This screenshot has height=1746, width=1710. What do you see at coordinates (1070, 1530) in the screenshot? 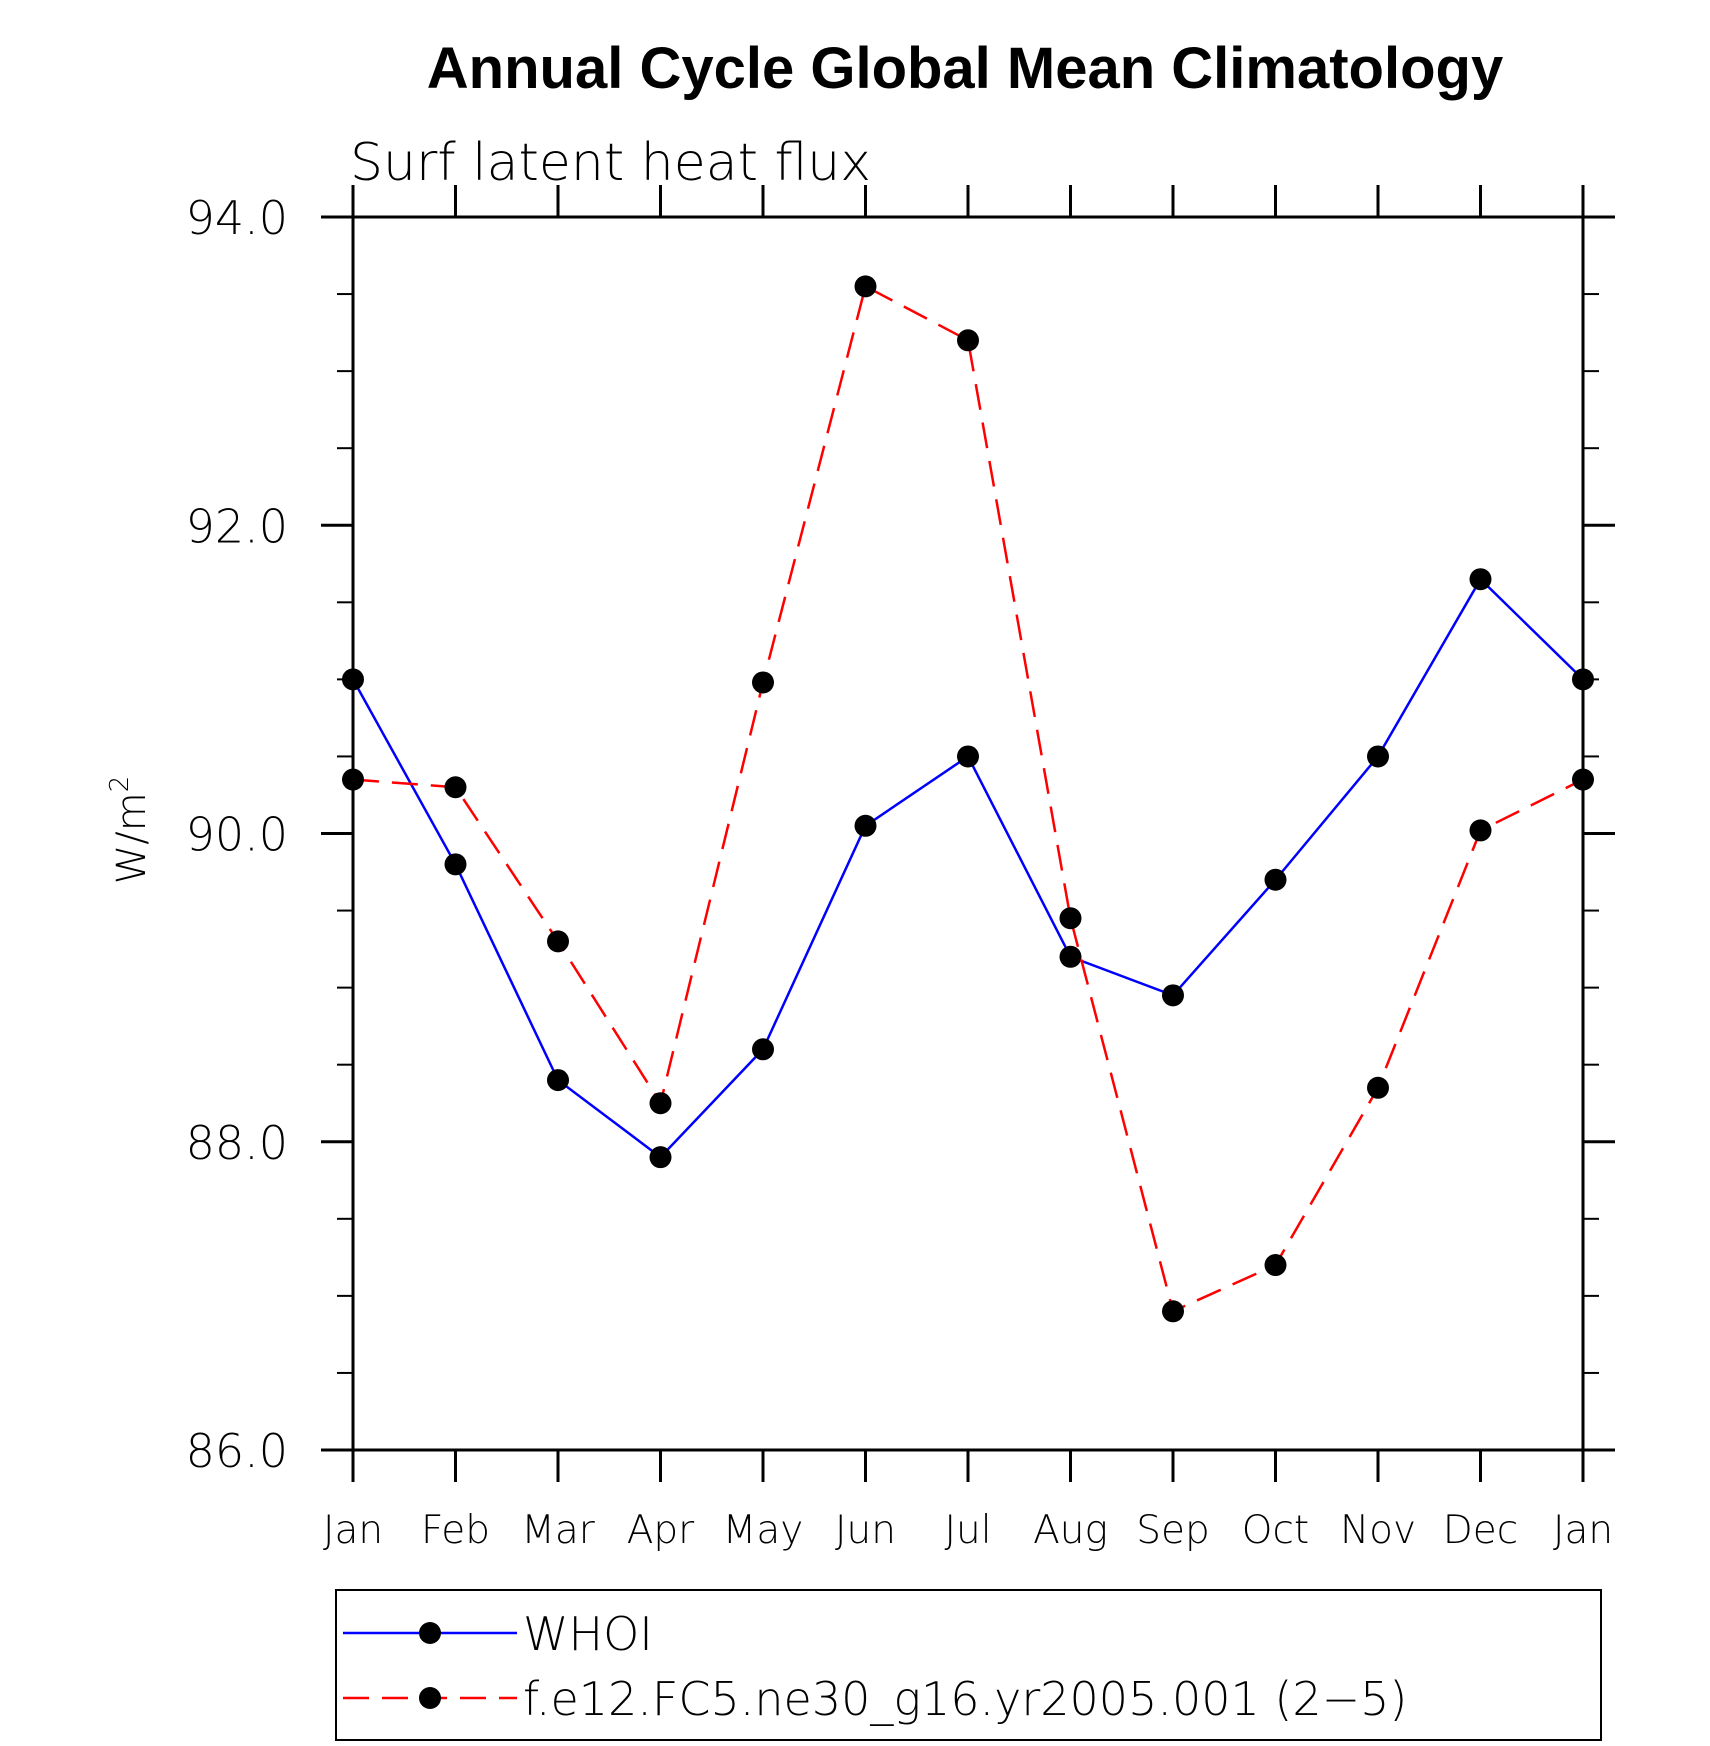
I see `x-tick-label: Aug` at bounding box center [1070, 1530].